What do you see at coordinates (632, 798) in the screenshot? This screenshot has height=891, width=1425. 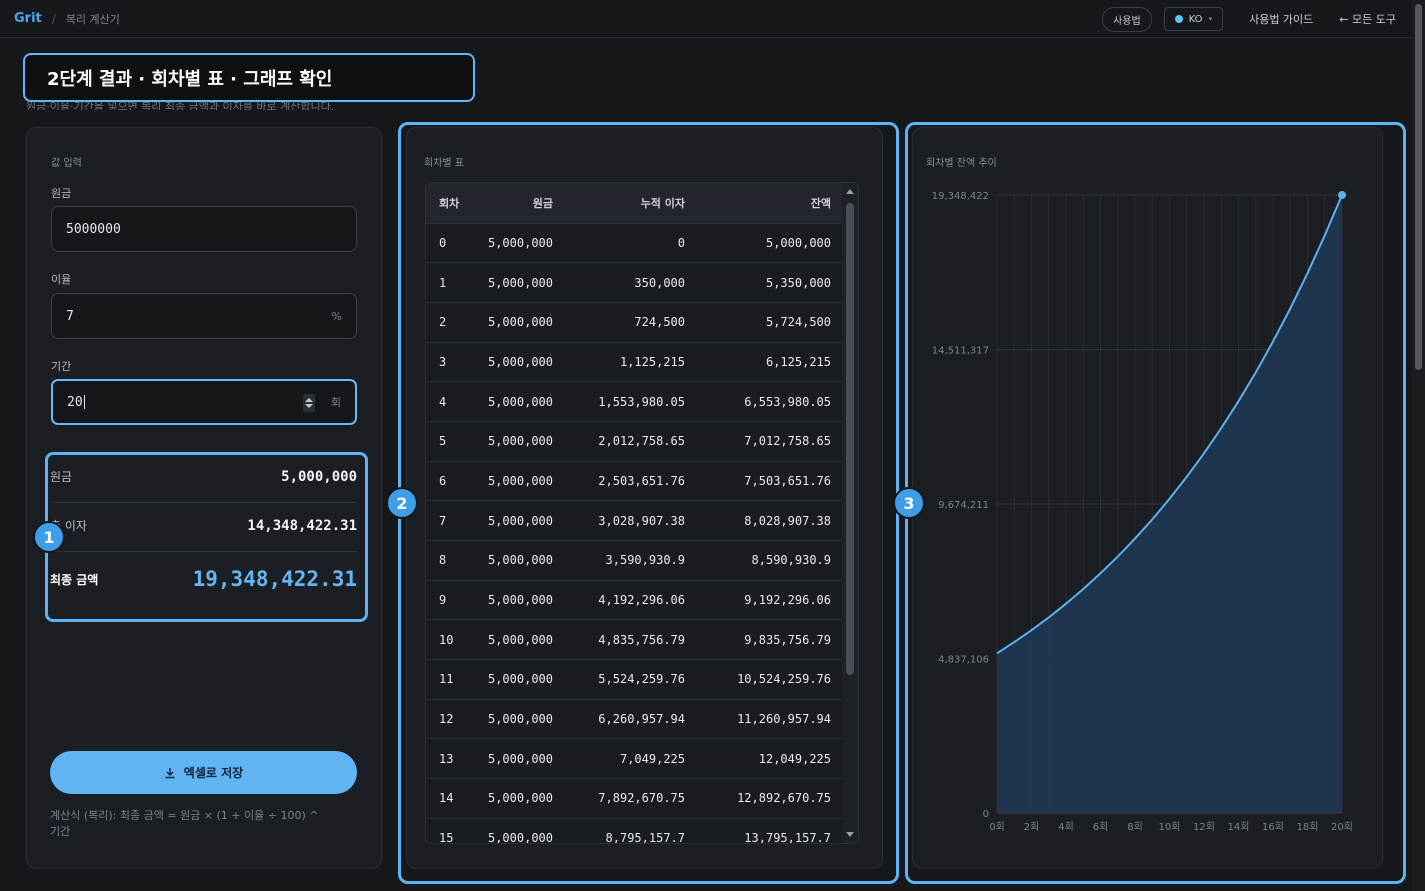 I see `table-cell: 7,892,670.75` at bounding box center [632, 798].